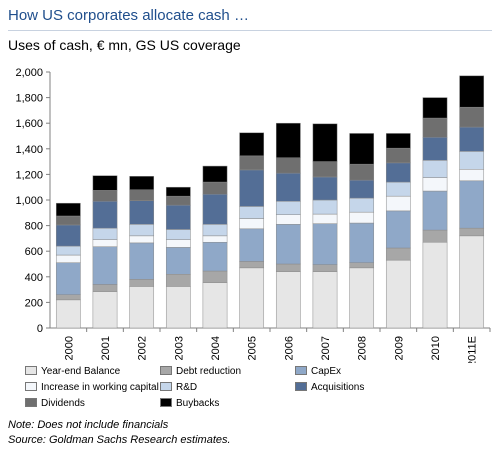  Describe the element at coordinates (473, 349) in the screenshot. I see `x-tick-label: 2011E` at that location.